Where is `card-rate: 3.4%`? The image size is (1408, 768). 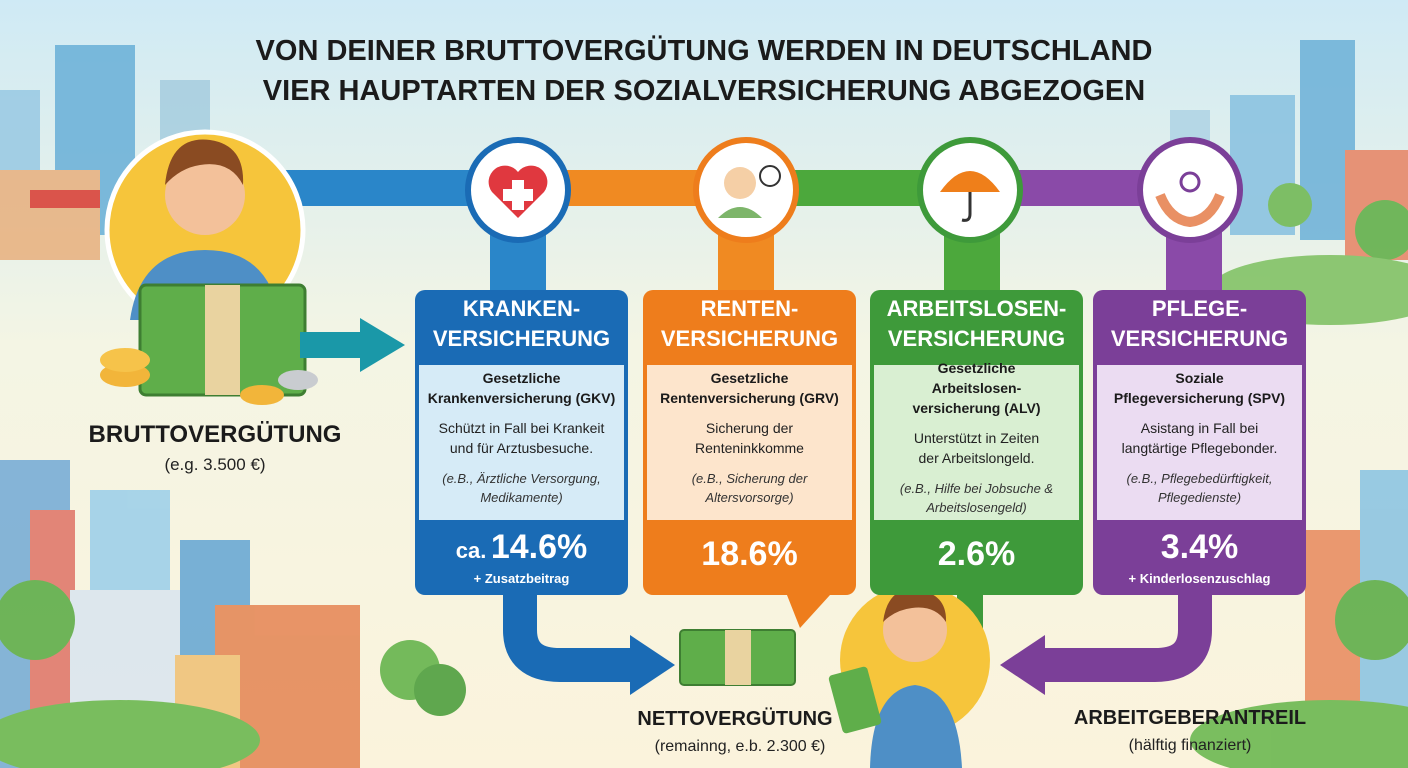
card-rate: 3.4% is located at coordinates (1200, 547).